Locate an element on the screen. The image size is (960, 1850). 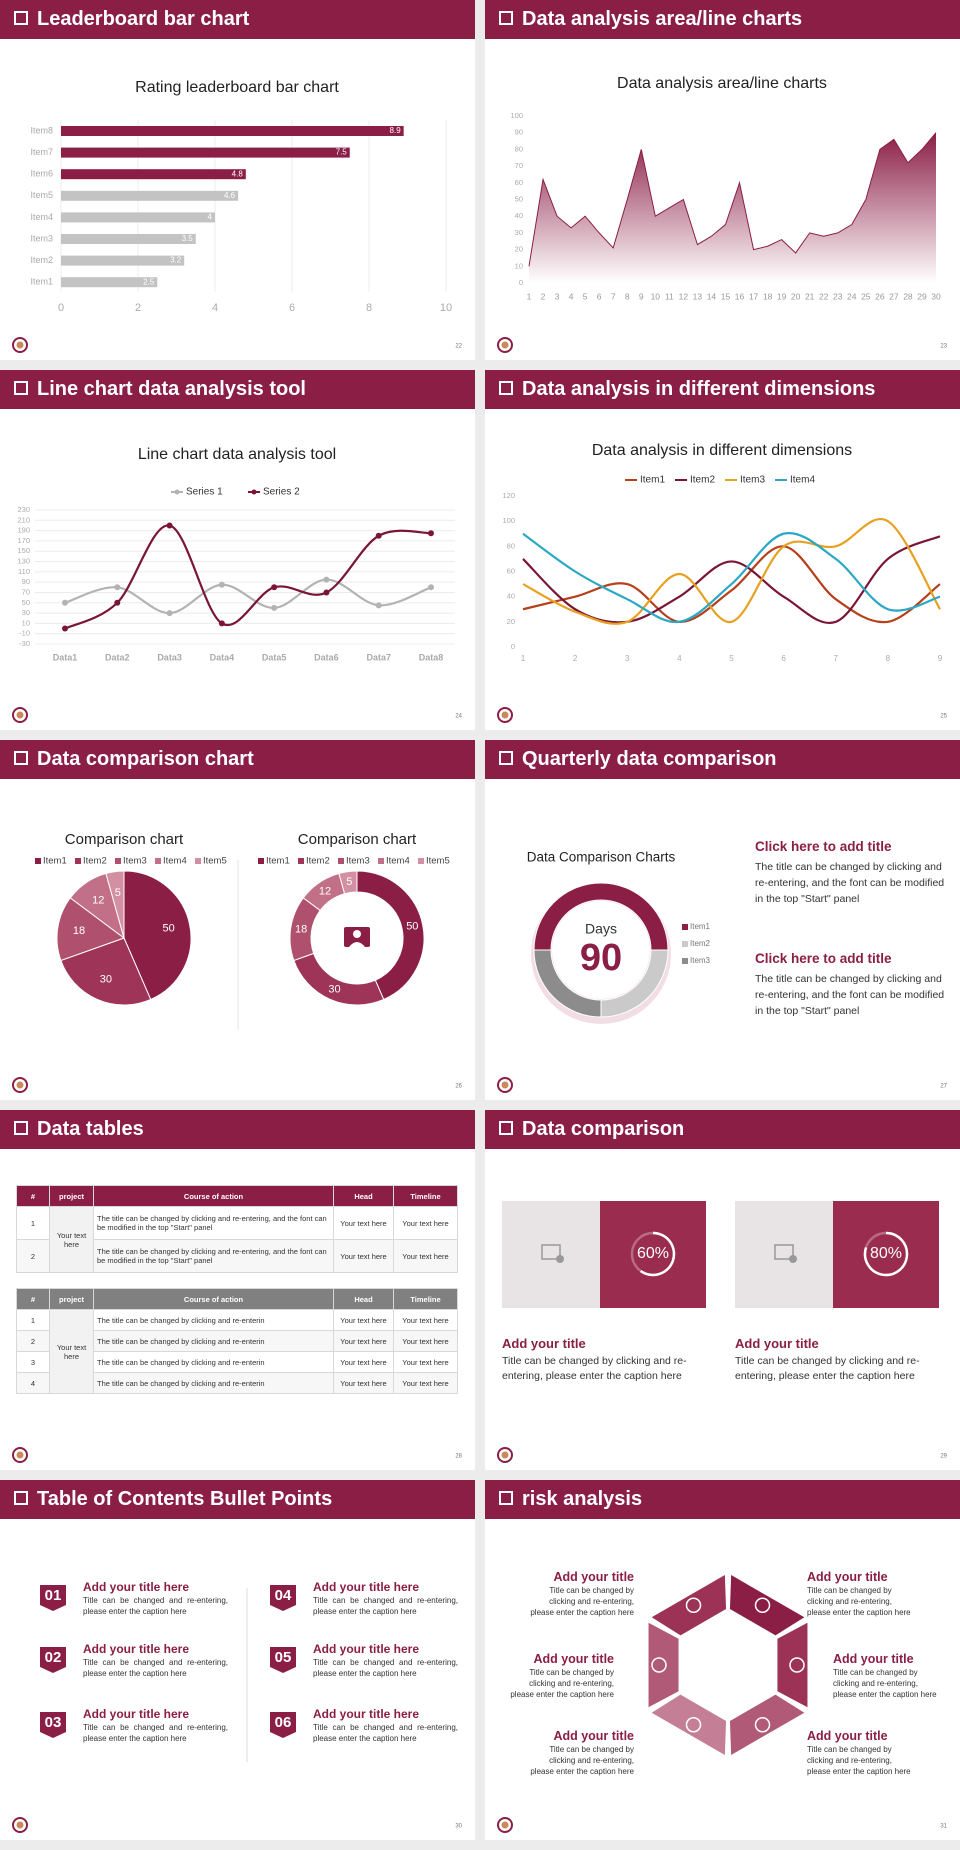
slide-canvas: 31 is located at coordinates (722, 1704).